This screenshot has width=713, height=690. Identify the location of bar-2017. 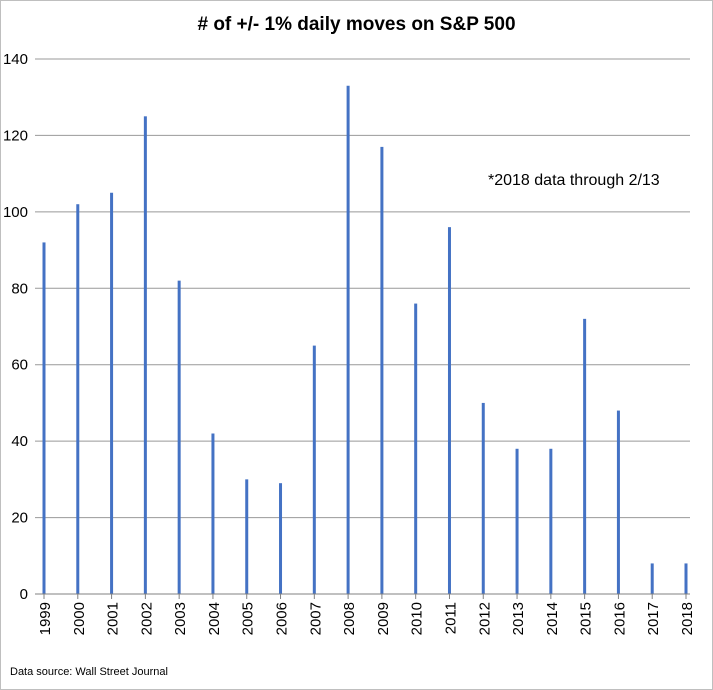
(652, 578).